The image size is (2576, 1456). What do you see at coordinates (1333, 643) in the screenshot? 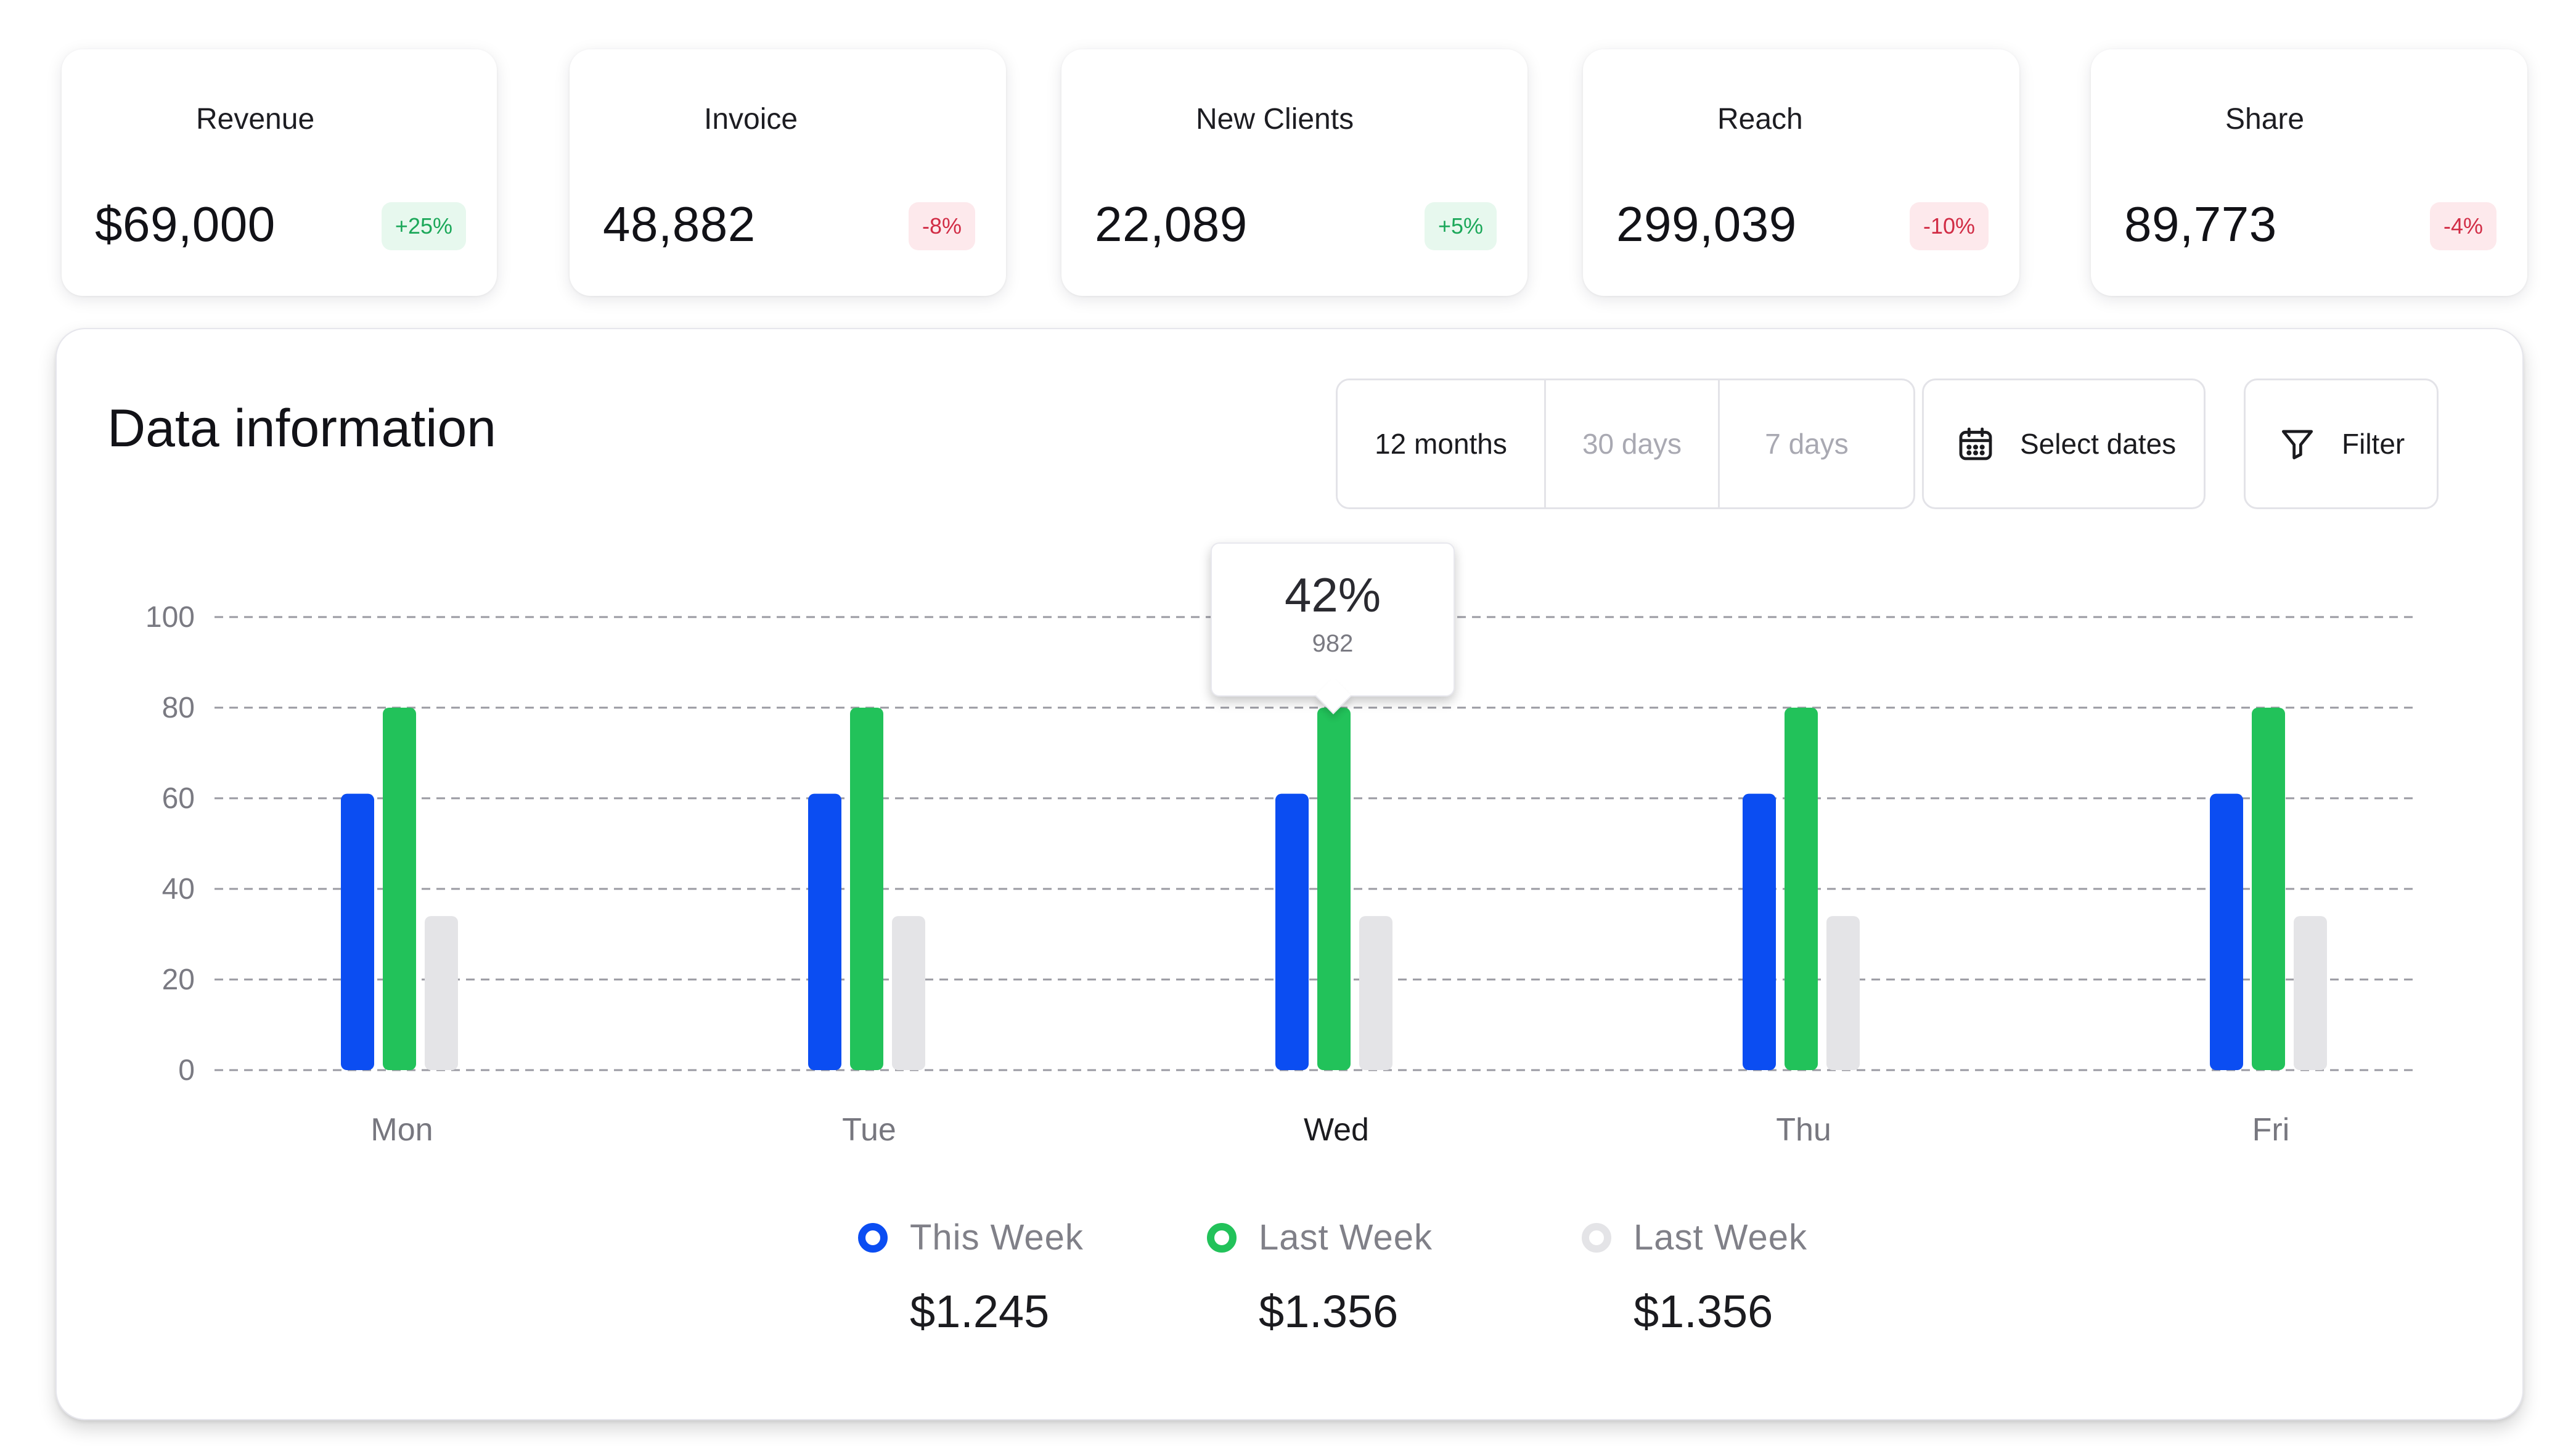
I see `tooltip-subvalue: 982` at bounding box center [1333, 643].